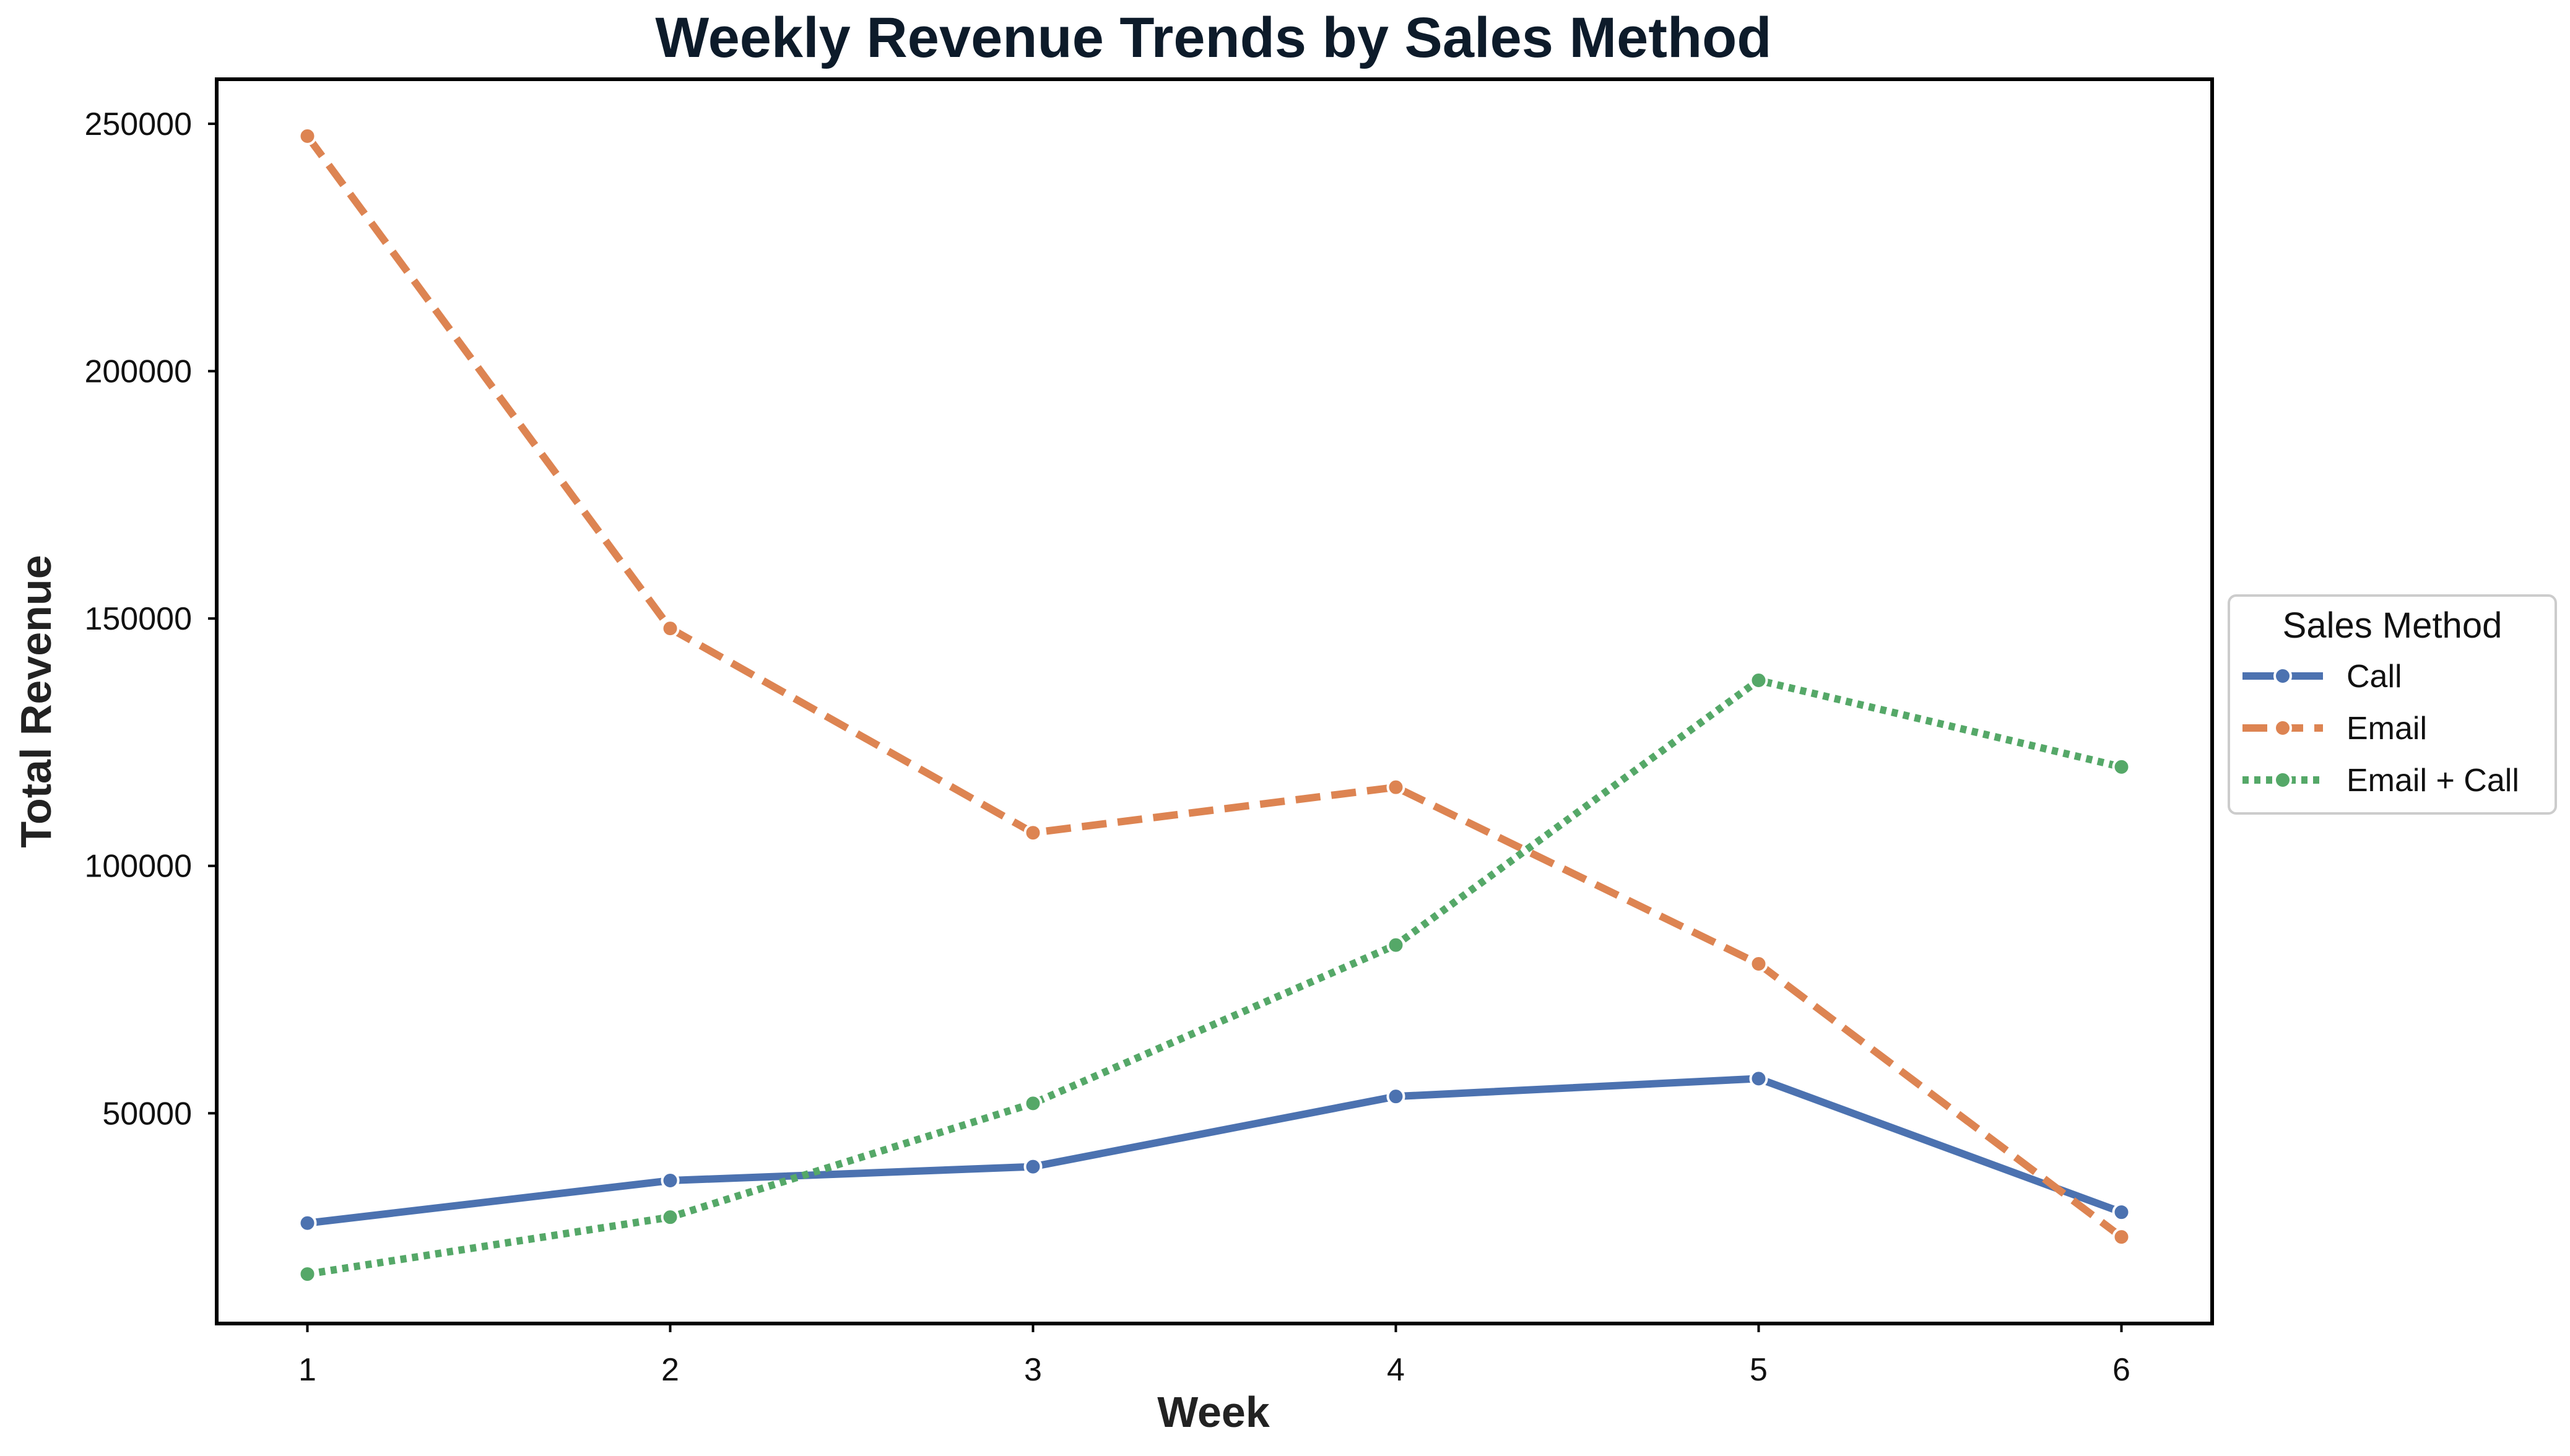 The height and width of the screenshot is (1456, 2570). I want to click on y-axis-label: Total Revenue, so click(36, 701).